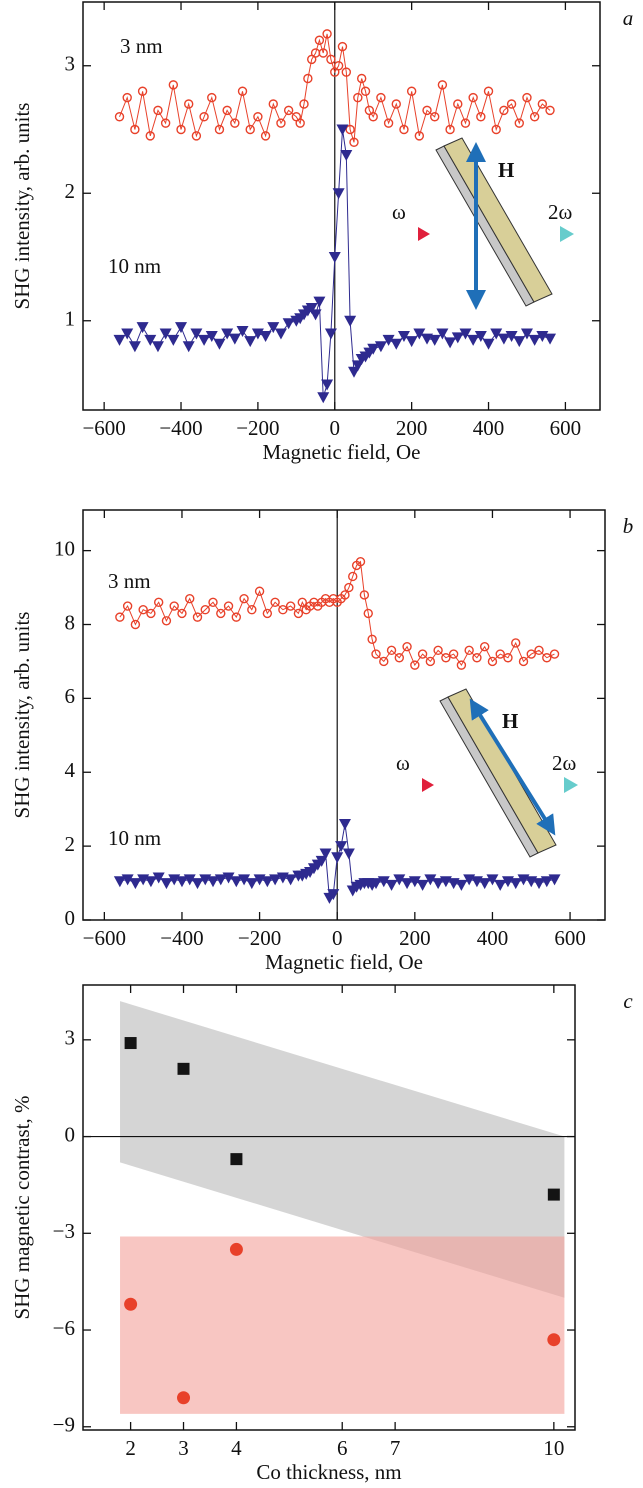  What do you see at coordinates (64, 1425) in the screenshot?
I see `y-tick-label: −9` at bounding box center [64, 1425].